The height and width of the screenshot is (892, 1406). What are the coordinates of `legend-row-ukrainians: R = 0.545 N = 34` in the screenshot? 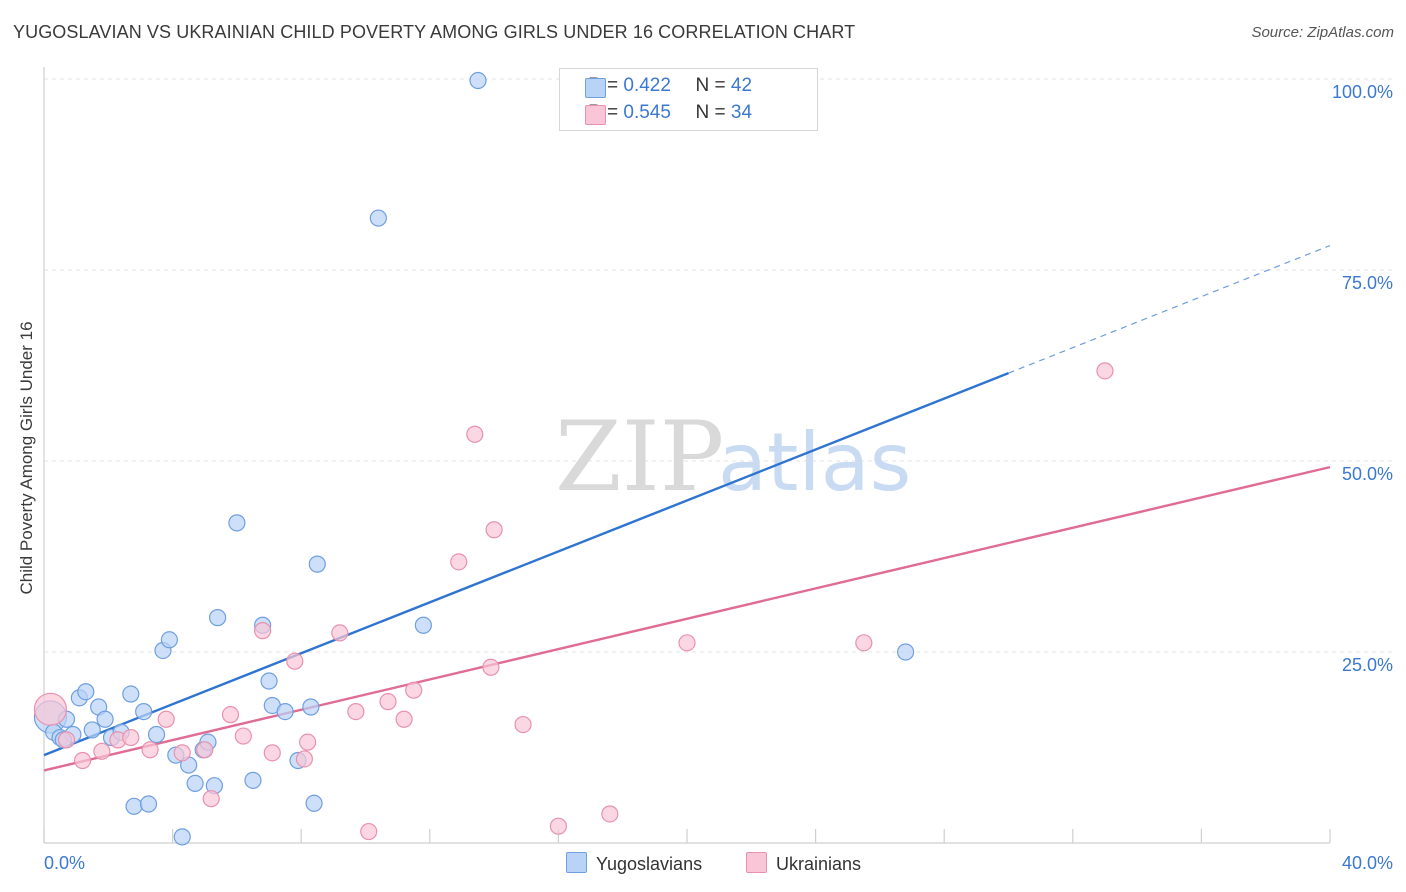 It's located at (669, 113).